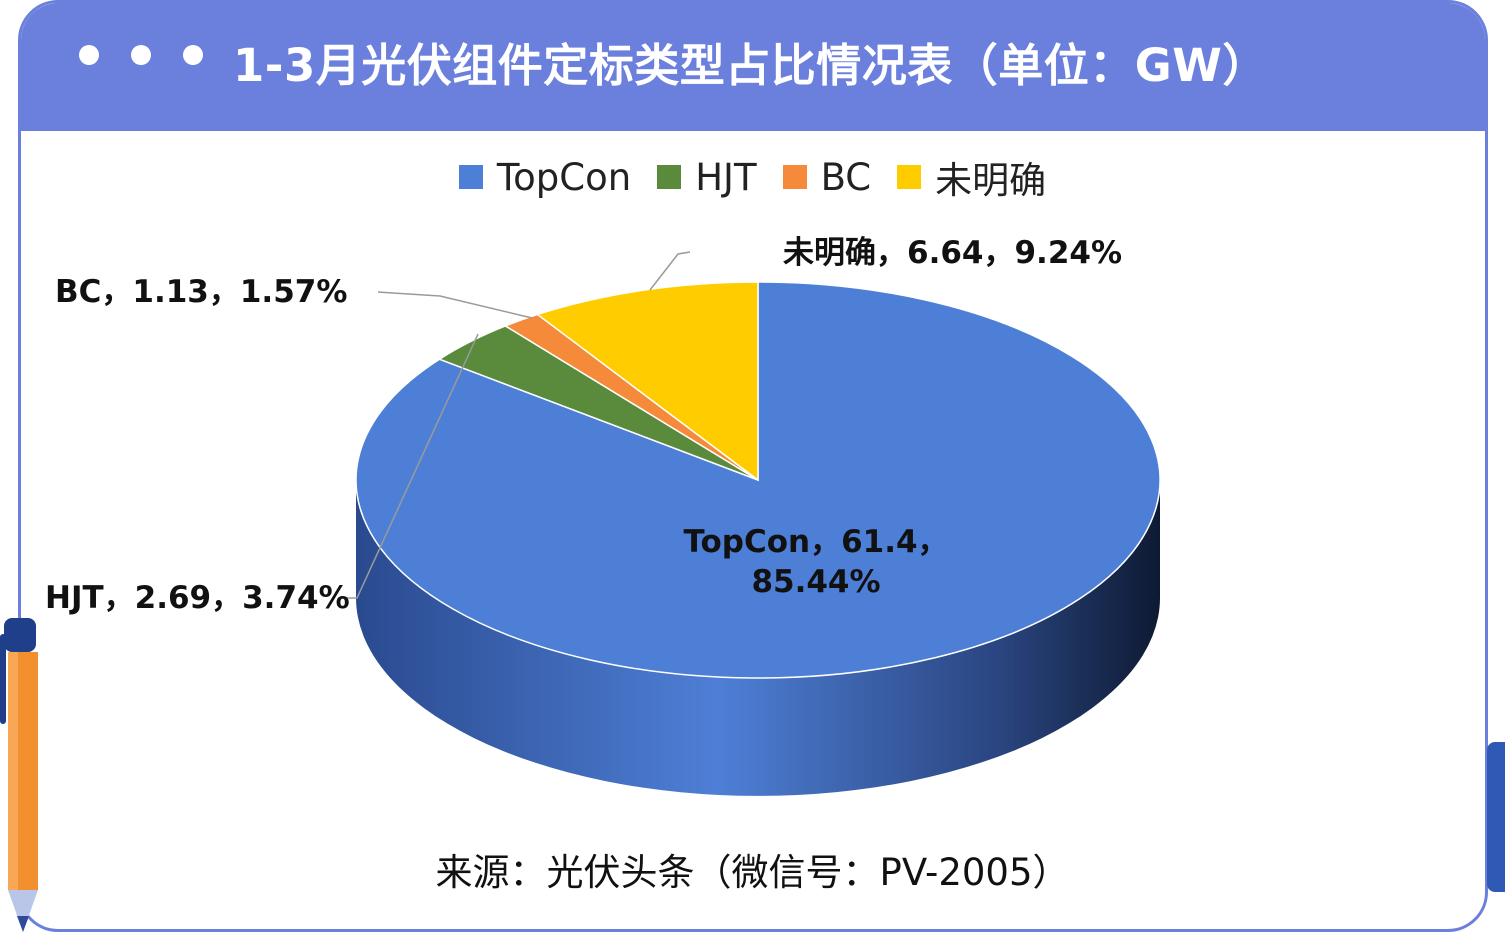 The image size is (1505, 938). I want to click on legend-item-hjt: HJT, so click(707, 177).